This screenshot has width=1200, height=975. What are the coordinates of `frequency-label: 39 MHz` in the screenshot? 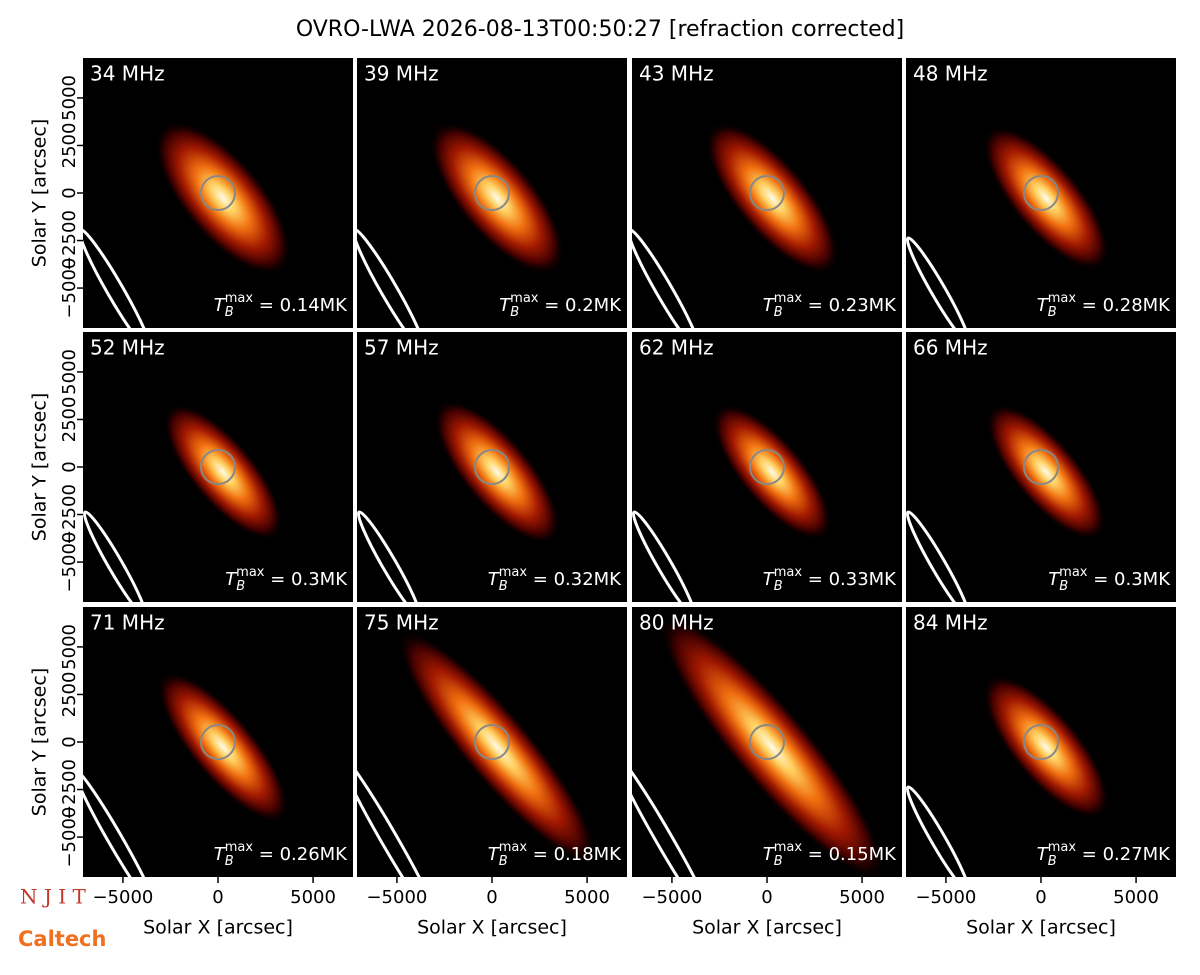 It's located at (401, 74).